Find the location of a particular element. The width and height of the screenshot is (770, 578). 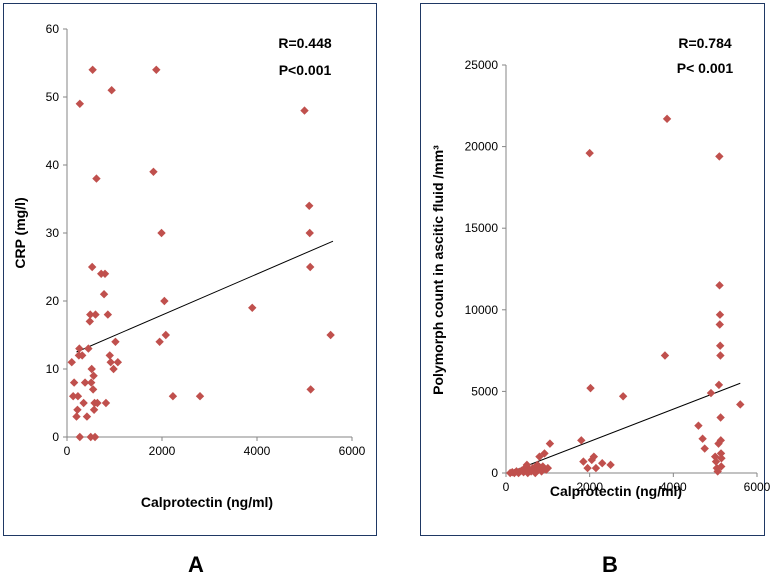

panel-a-label: A is located at coordinates (196, 564).